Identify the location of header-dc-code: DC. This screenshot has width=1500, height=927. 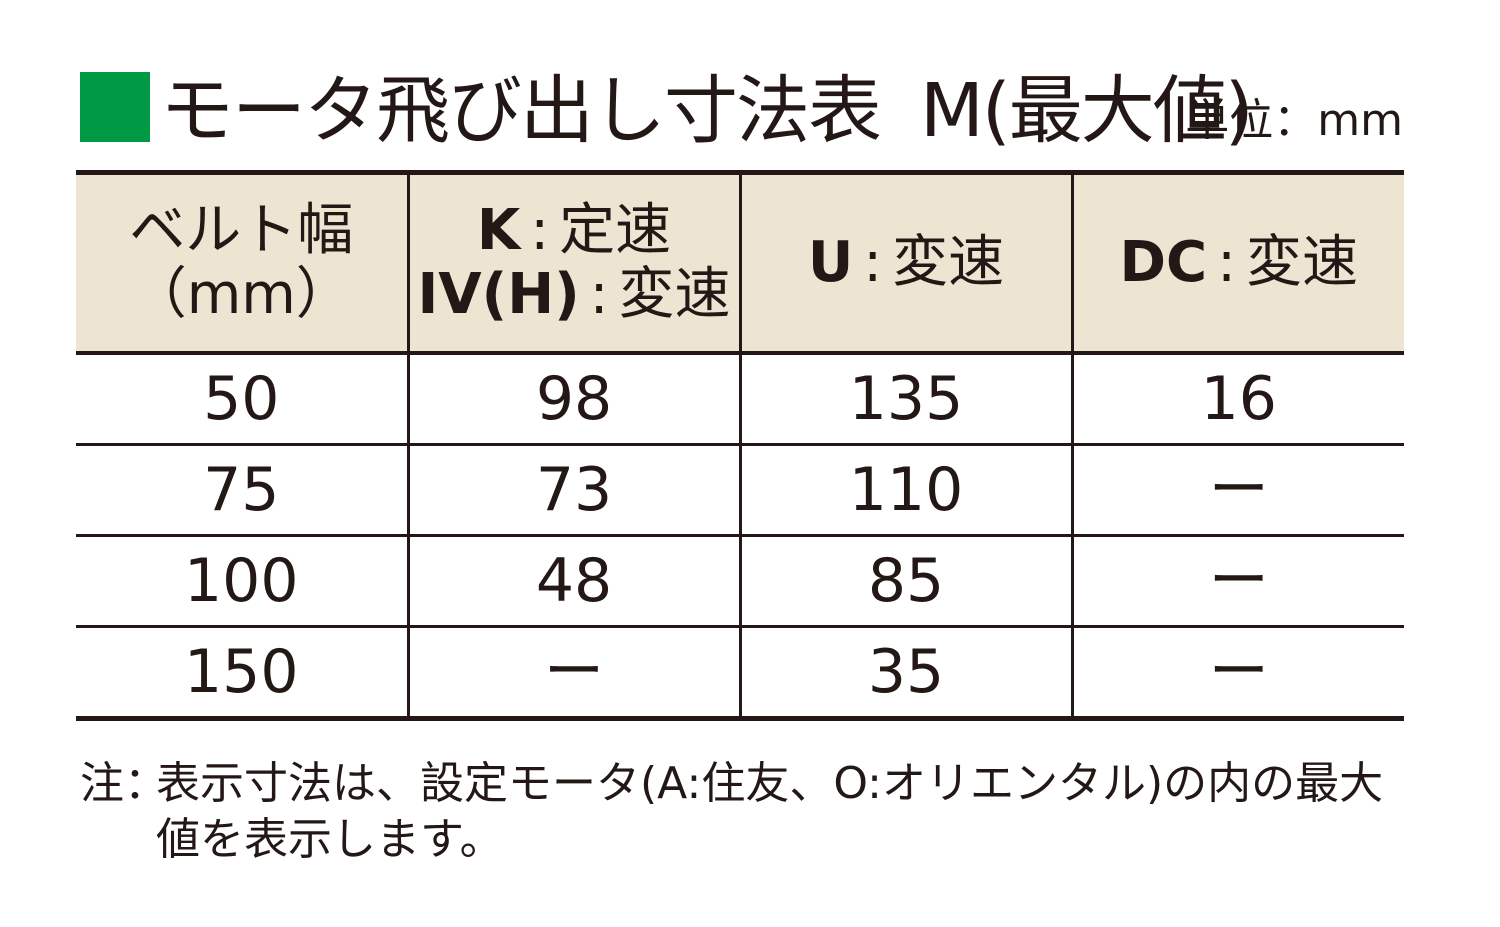
(1163, 262).